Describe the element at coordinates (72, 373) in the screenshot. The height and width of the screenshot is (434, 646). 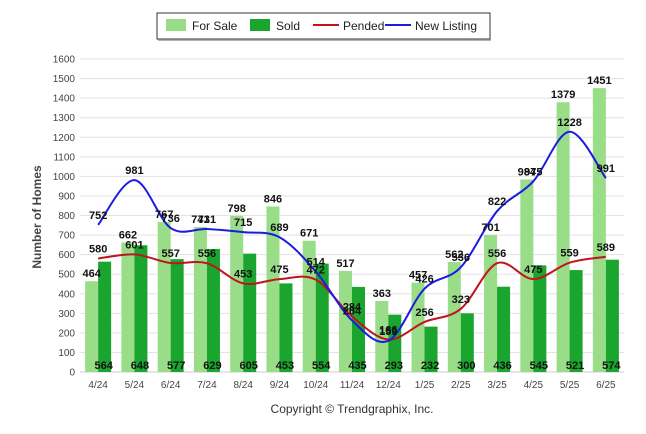
I see `y-tick-label: 0` at that location.